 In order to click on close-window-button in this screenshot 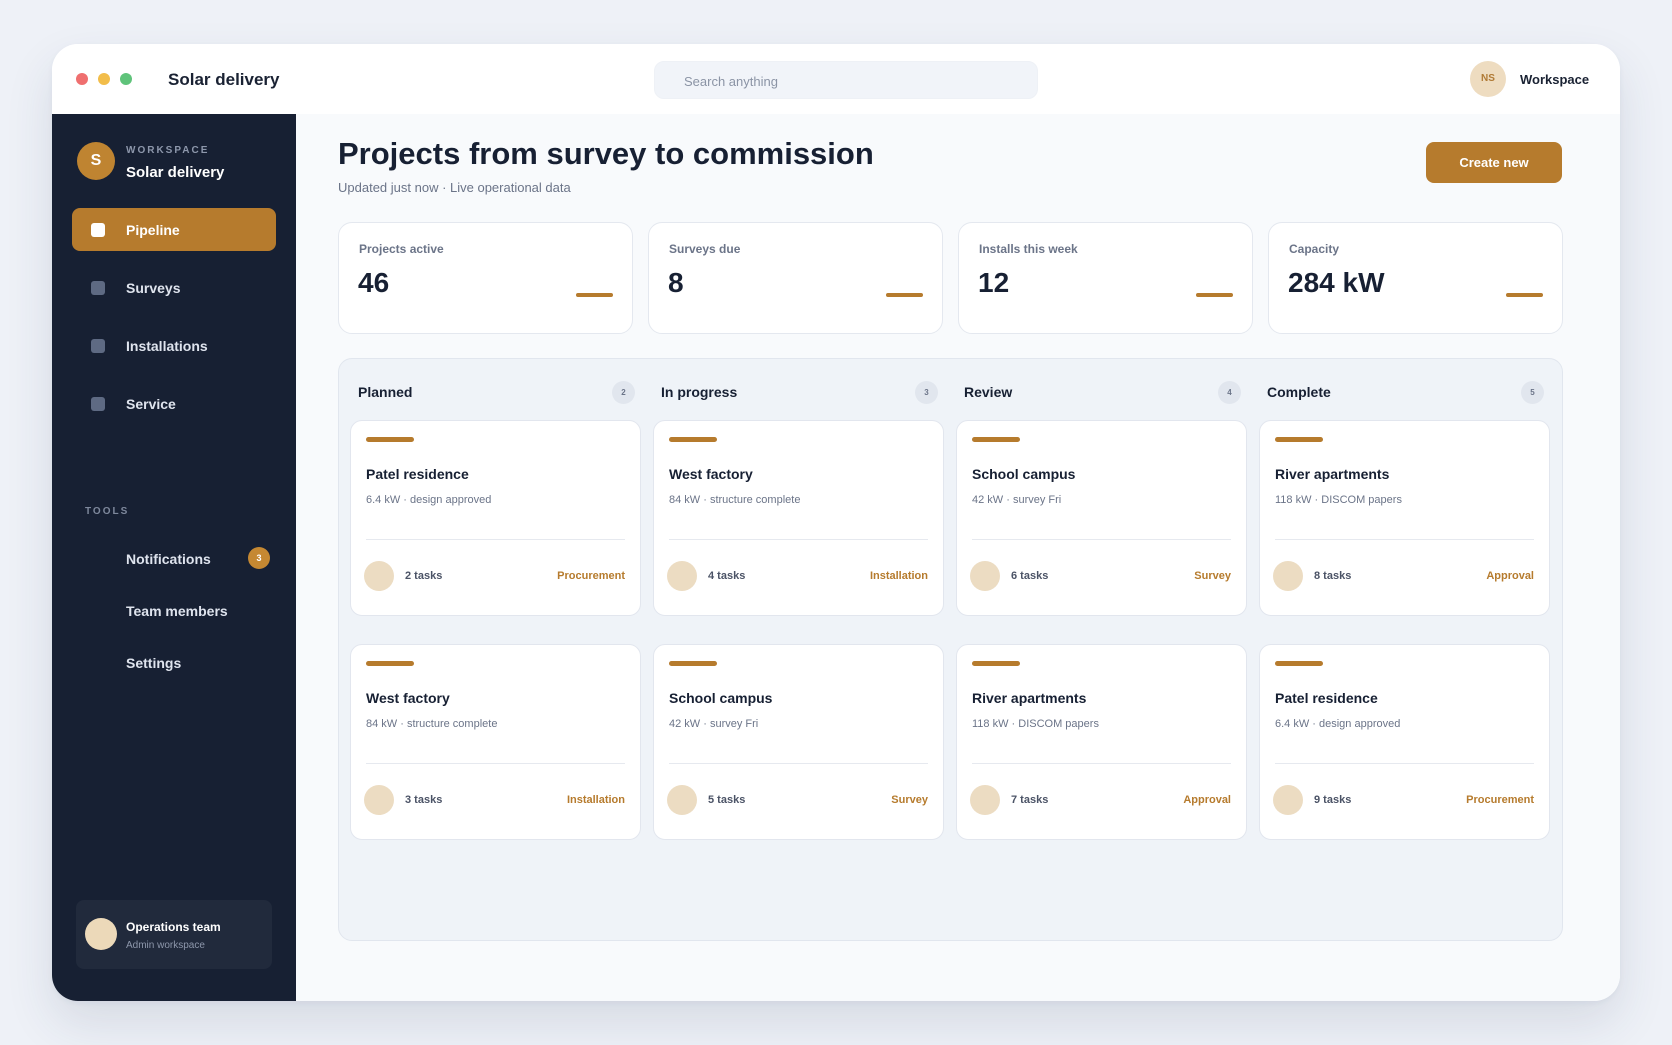, I will do `click(82, 79)`.